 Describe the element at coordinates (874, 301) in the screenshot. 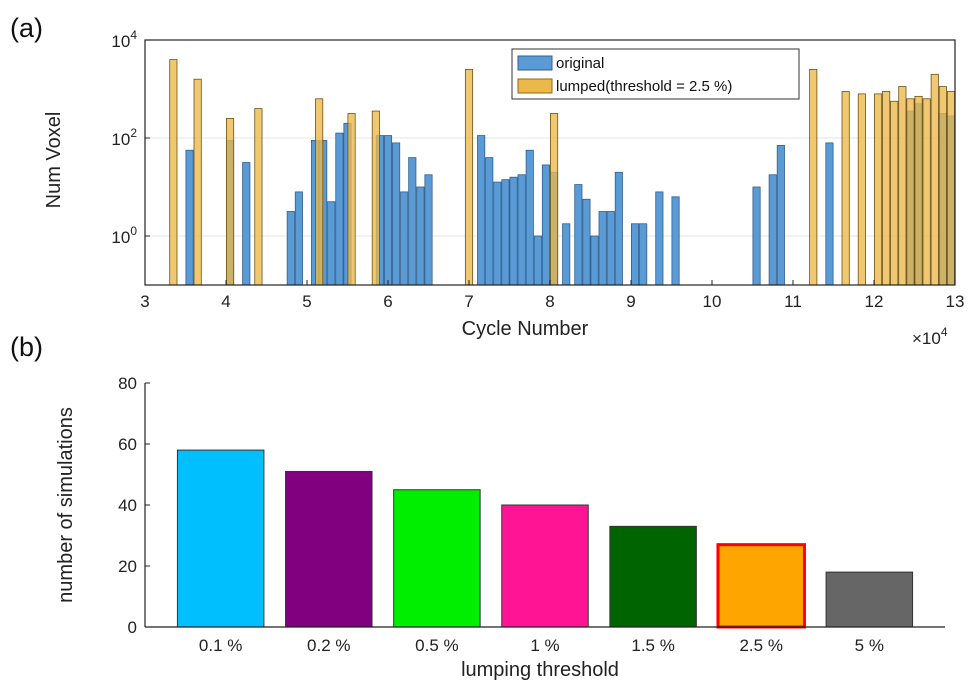

I see `x-tick-label: 12` at that location.